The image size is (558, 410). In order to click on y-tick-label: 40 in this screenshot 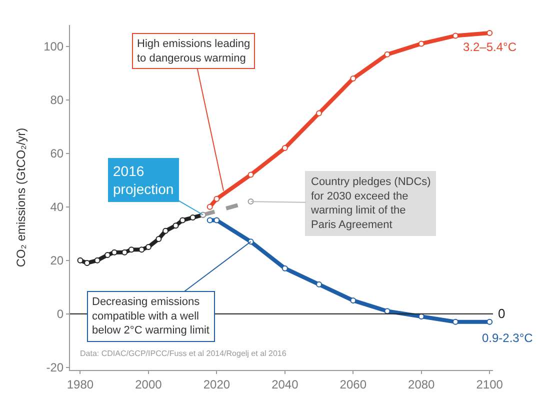, I will do `click(57, 207)`.